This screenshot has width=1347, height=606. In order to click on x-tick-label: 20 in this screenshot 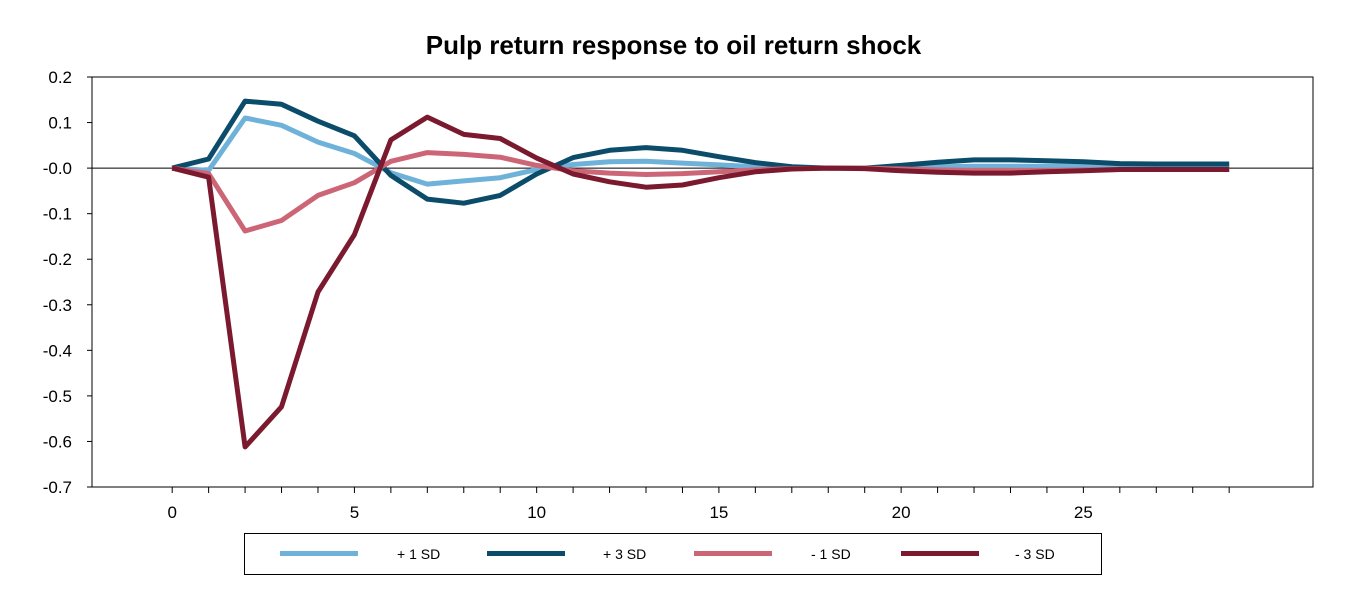, I will do `click(901, 512)`.